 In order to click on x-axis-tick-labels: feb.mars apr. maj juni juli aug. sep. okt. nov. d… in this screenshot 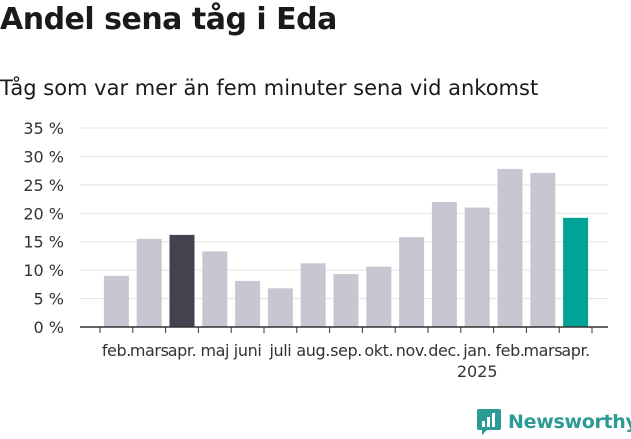, I will do `click(346, 361)`.